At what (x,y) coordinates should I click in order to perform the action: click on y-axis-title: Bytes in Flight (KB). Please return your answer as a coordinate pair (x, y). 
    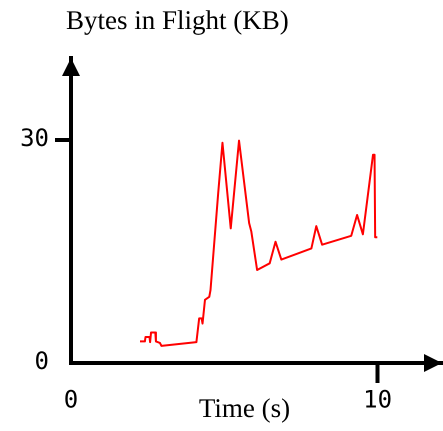
    Looking at the image, I should click on (177, 20).